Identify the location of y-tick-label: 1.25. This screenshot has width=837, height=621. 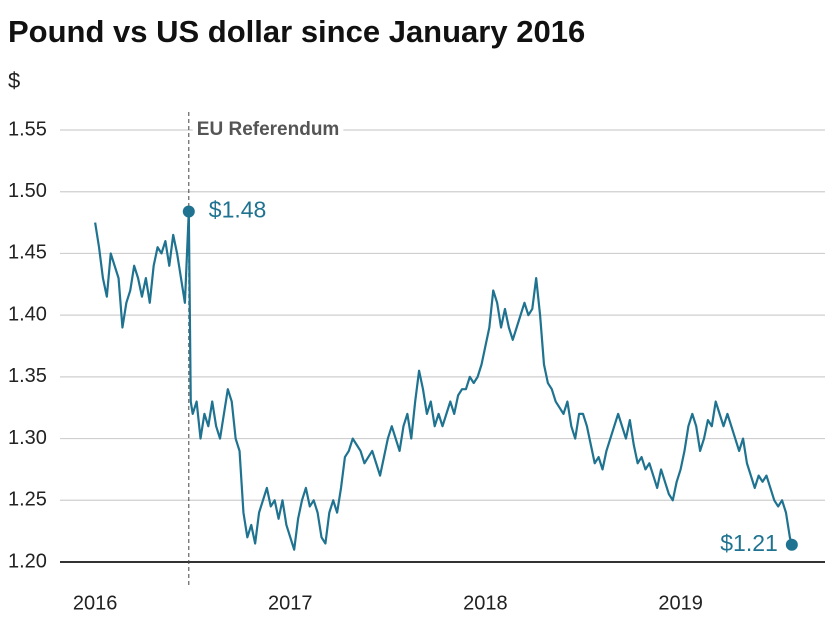
(27, 500).